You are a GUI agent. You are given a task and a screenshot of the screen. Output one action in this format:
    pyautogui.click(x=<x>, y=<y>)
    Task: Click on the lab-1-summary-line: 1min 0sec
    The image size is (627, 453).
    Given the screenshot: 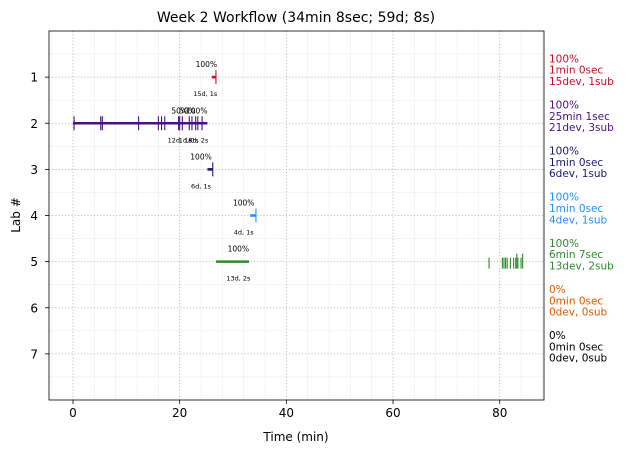 What is the action you would take?
    pyautogui.click(x=576, y=71)
    